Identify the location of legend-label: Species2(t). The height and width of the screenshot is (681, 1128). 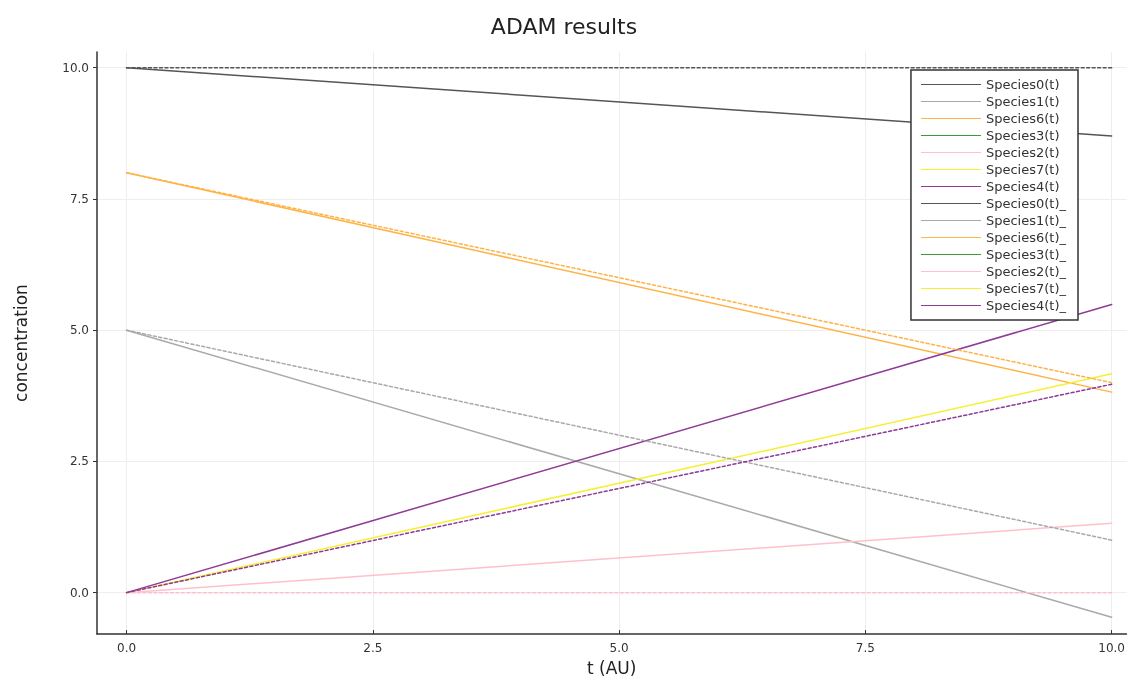
(1022, 152).